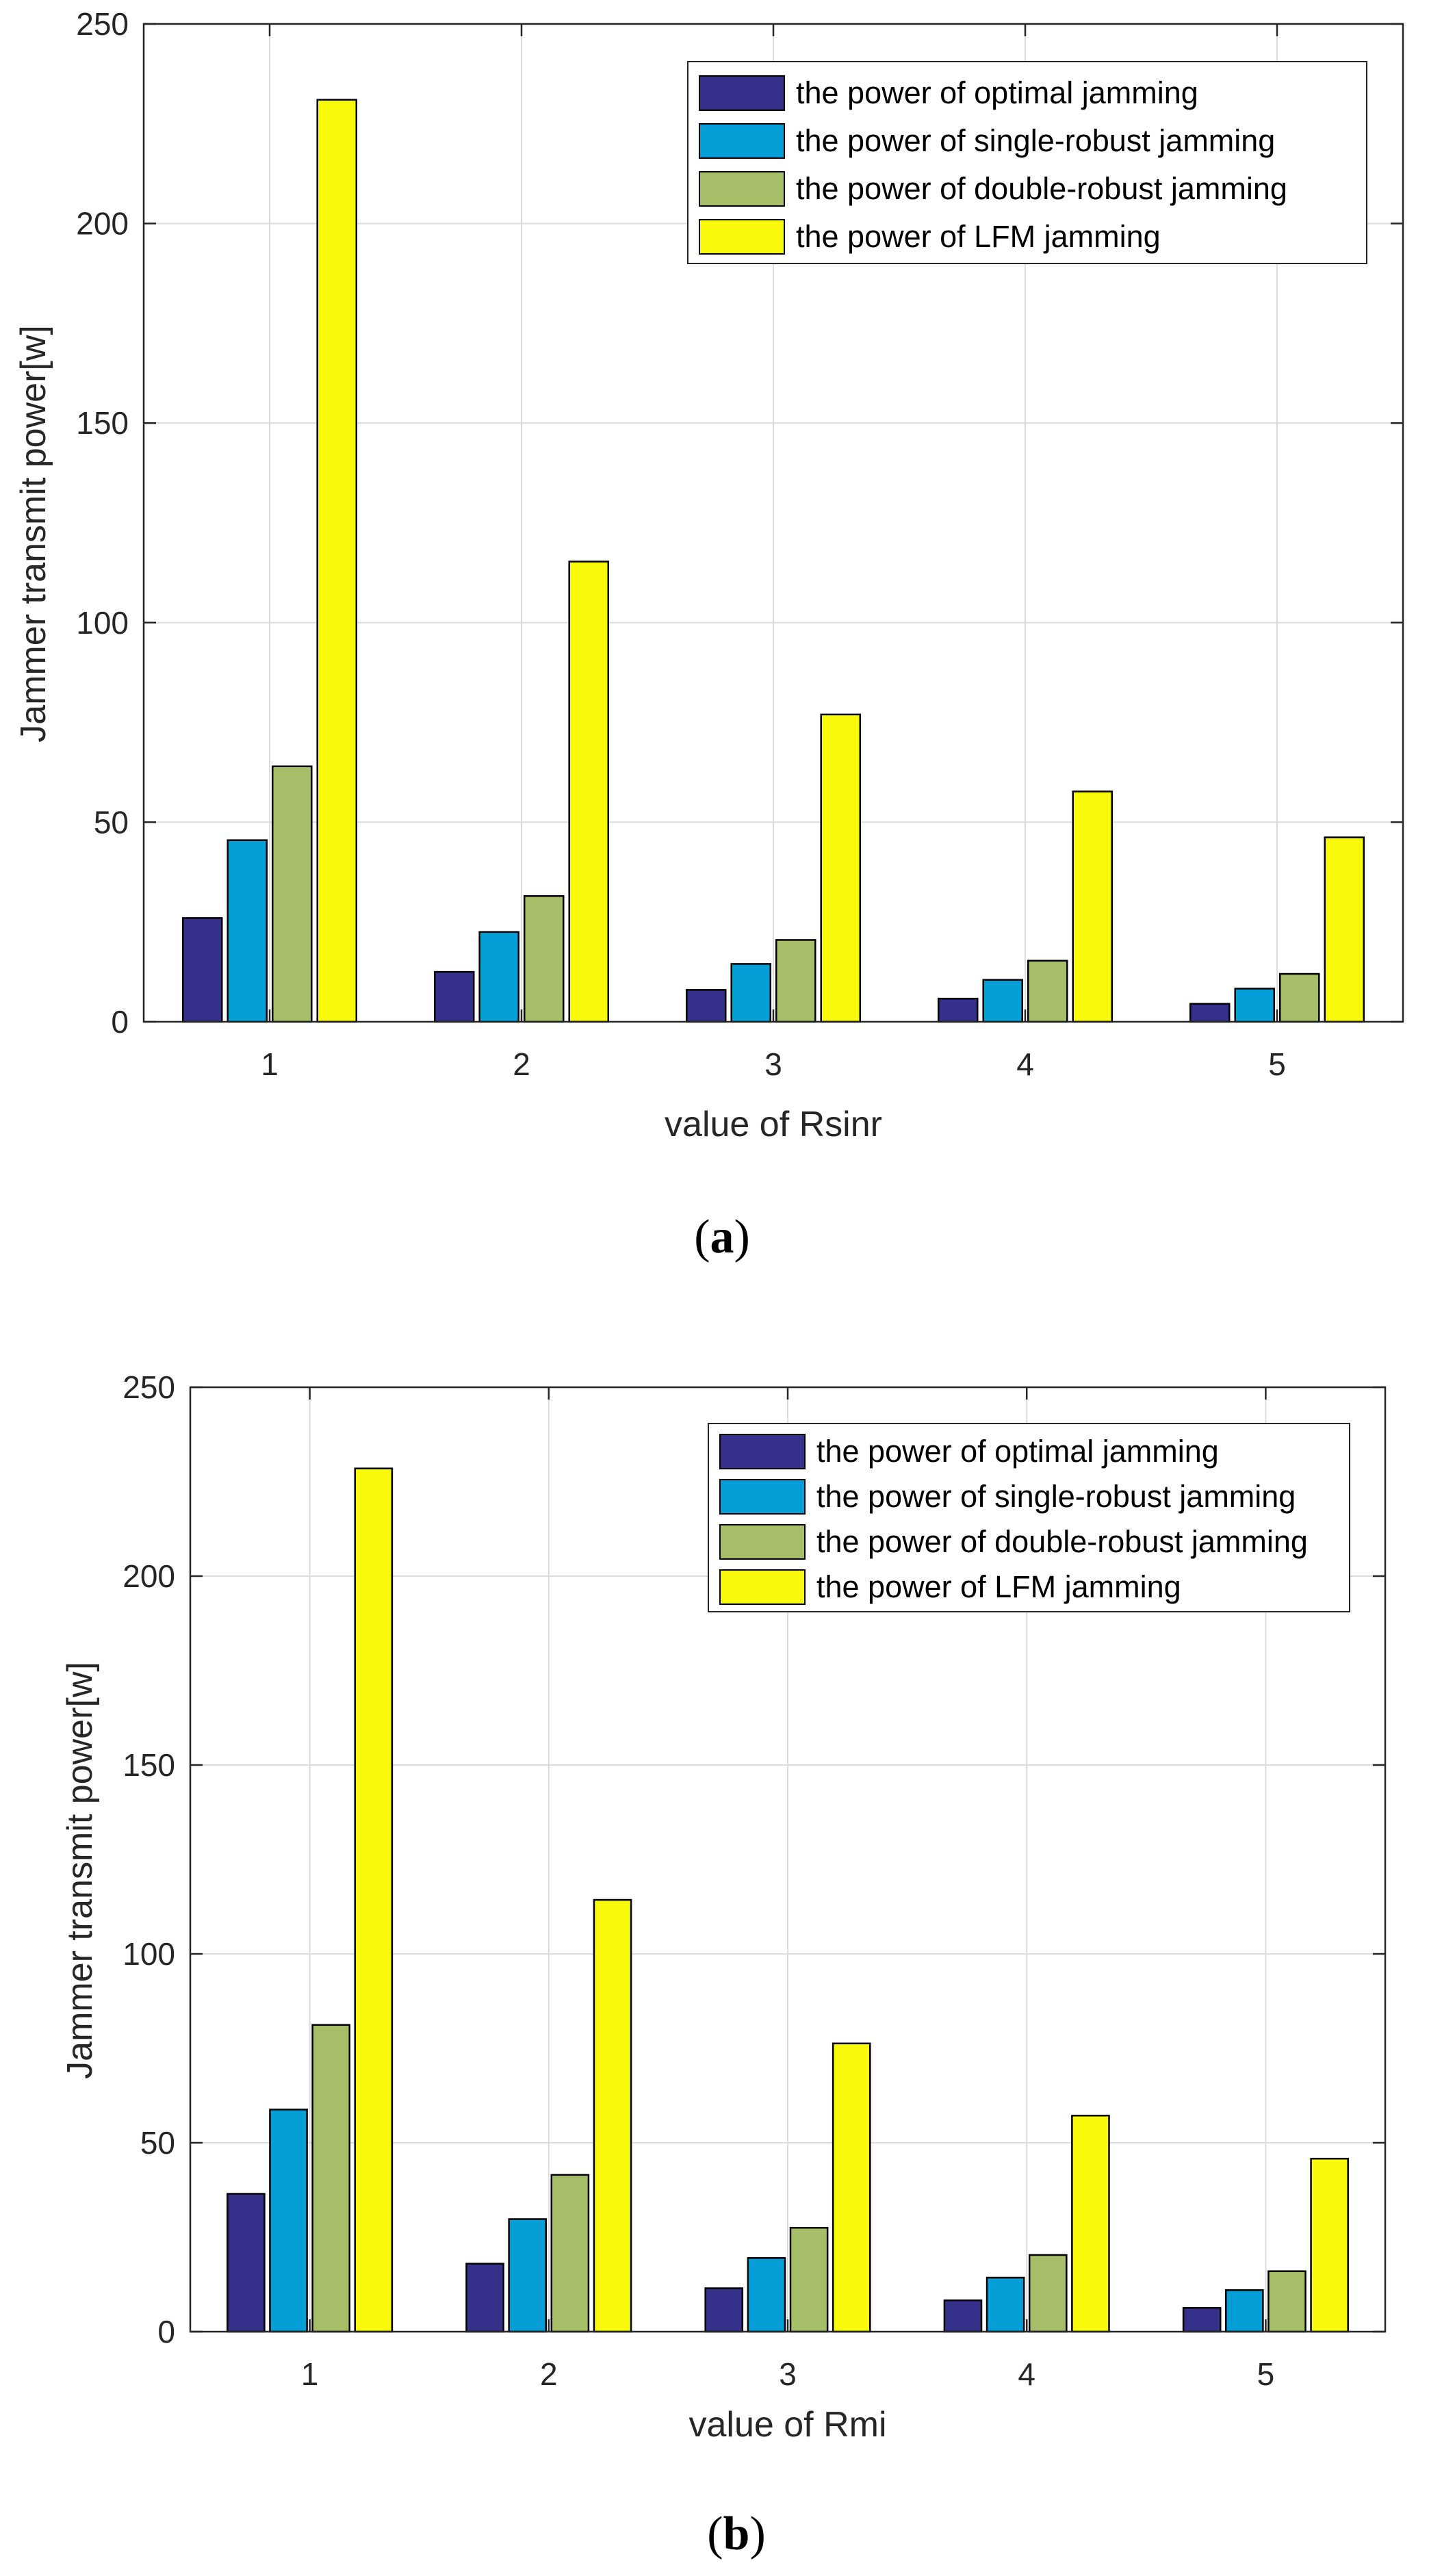 This screenshot has height=2576, width=1429. Describe the element at coordinates (722, 1237) in the screenshot. I see `figure-caption: (a)` at that location.